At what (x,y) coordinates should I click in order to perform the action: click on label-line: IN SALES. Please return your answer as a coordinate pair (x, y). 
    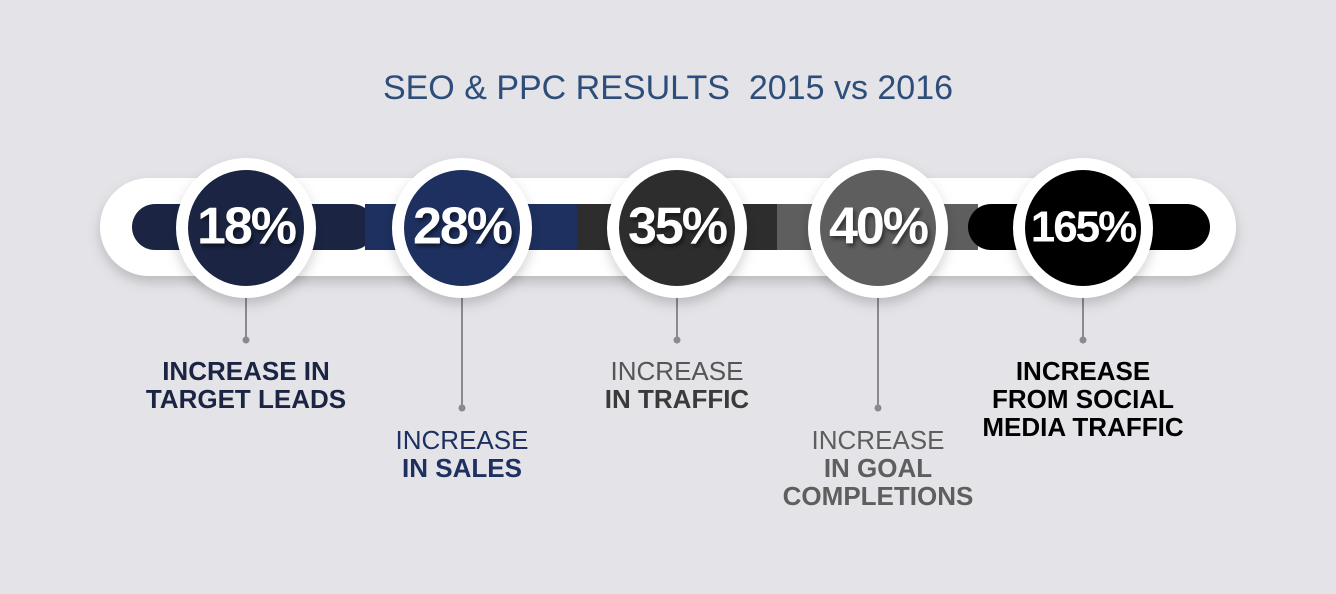
    Looking at the image, I should click on (462, 468).